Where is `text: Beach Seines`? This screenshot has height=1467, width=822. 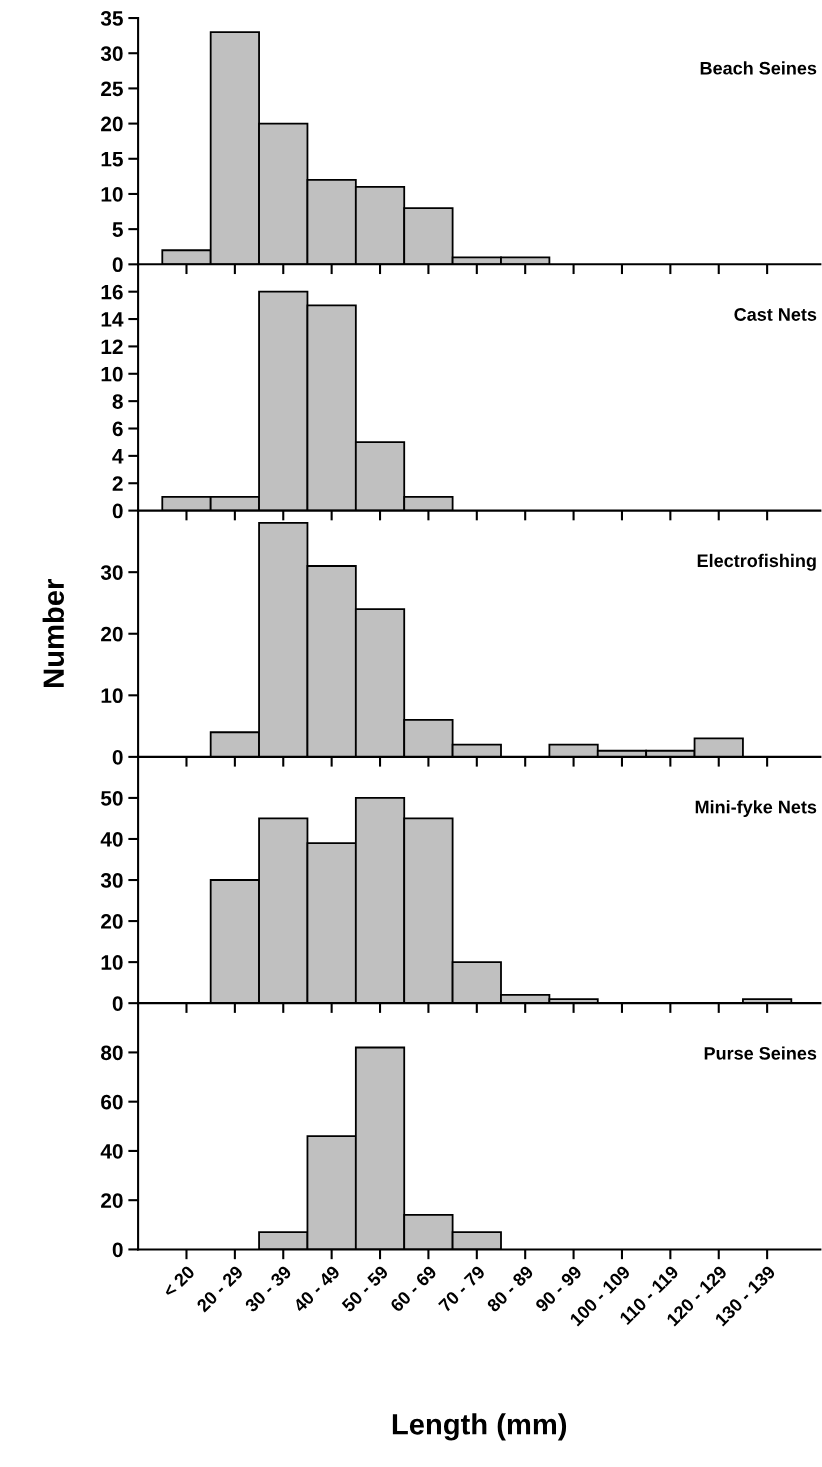 text: Beach Seines is located at coordinates (758, 68).